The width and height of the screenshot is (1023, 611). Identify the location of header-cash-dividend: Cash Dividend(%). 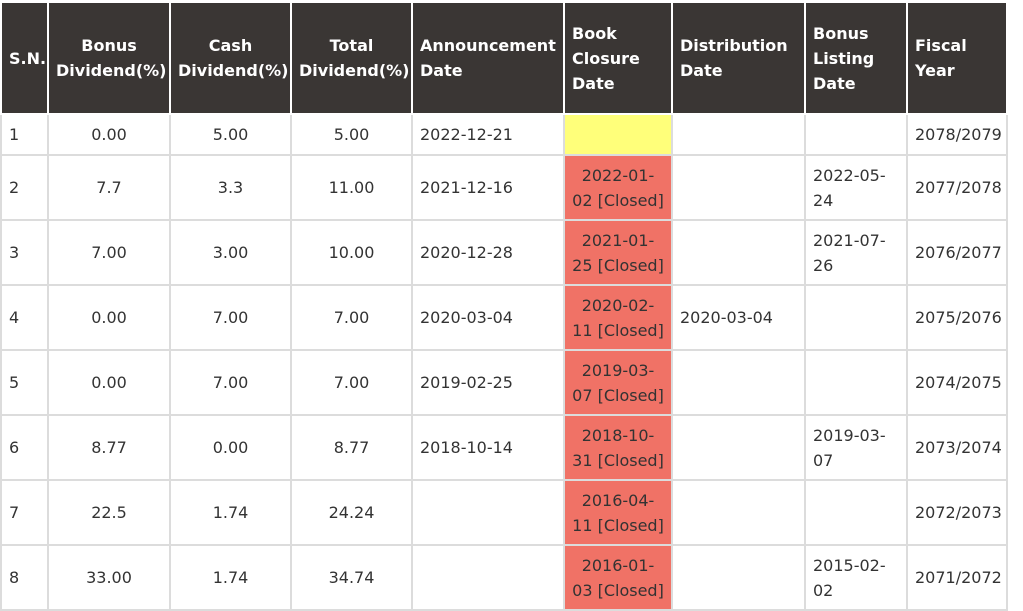
(230, 59).